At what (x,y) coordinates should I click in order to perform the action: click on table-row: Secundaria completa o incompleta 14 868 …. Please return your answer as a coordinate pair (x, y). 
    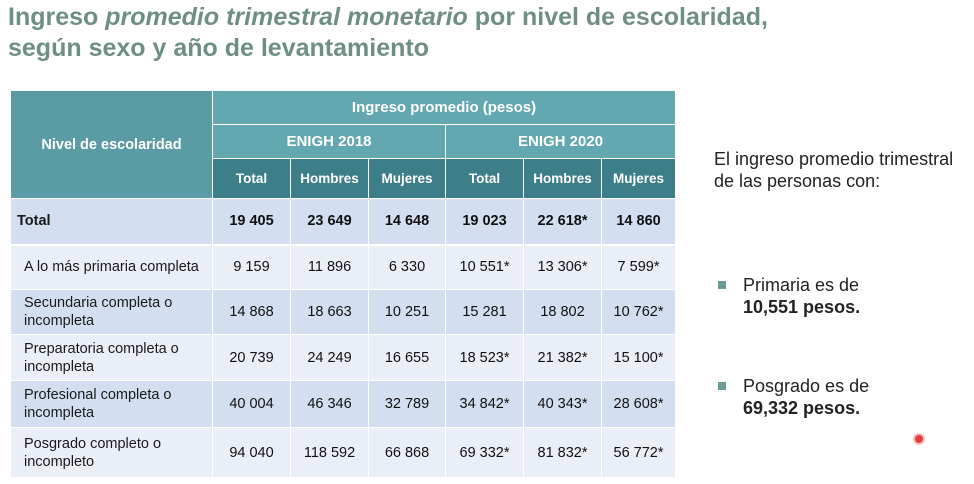
    Looking at the image, I should click on (343, 312).